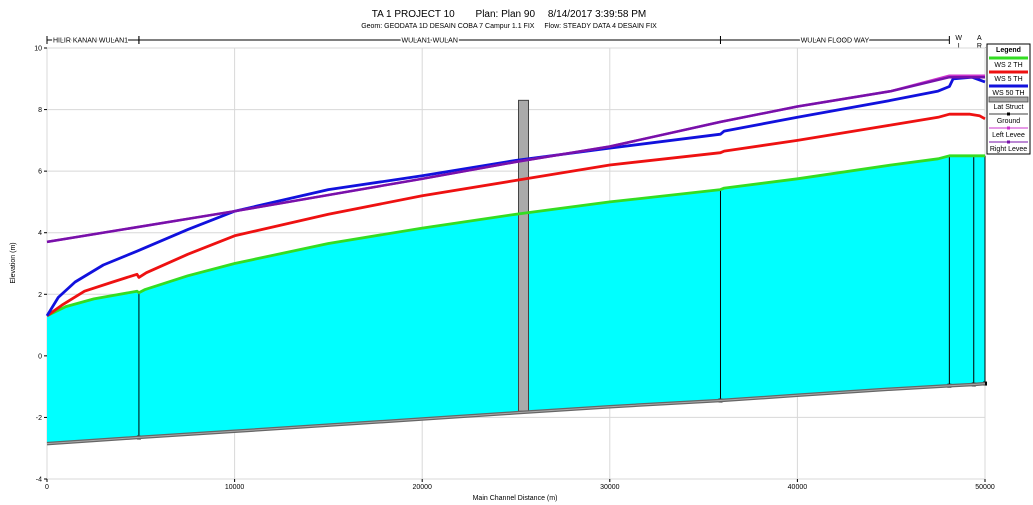  Describe the element at coordinates (1008, 65) in the screenshot. I see `legend-label: WS 2 TH` at that location.